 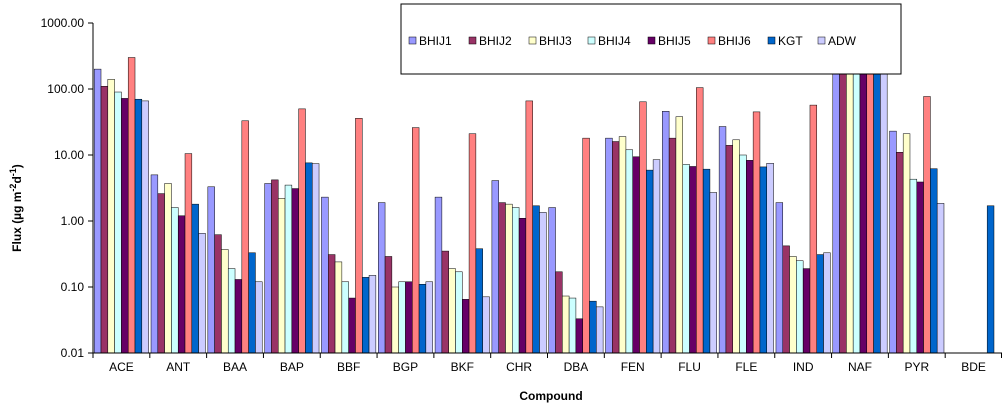 I want to click on bar-bhij5-pyr, so click(x=920, y=267).